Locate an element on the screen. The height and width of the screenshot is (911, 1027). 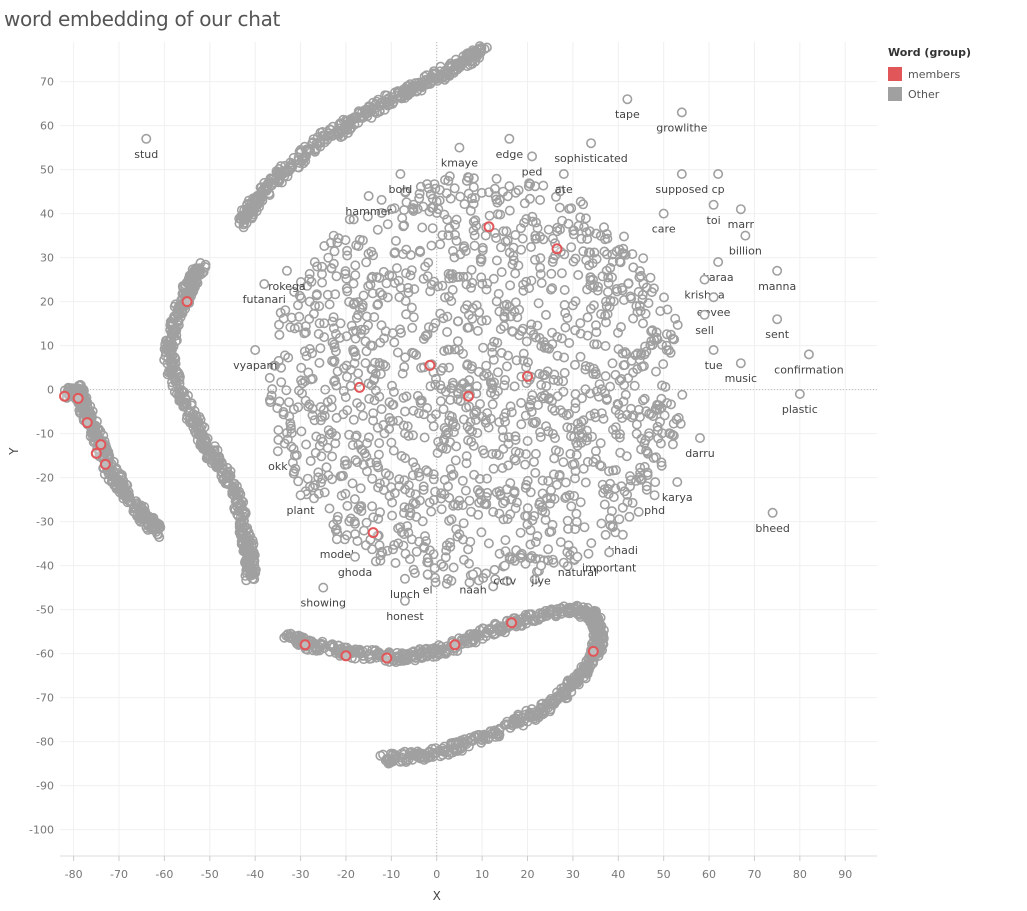
x-tick-label: 60 is located at coordinates (709, 874).